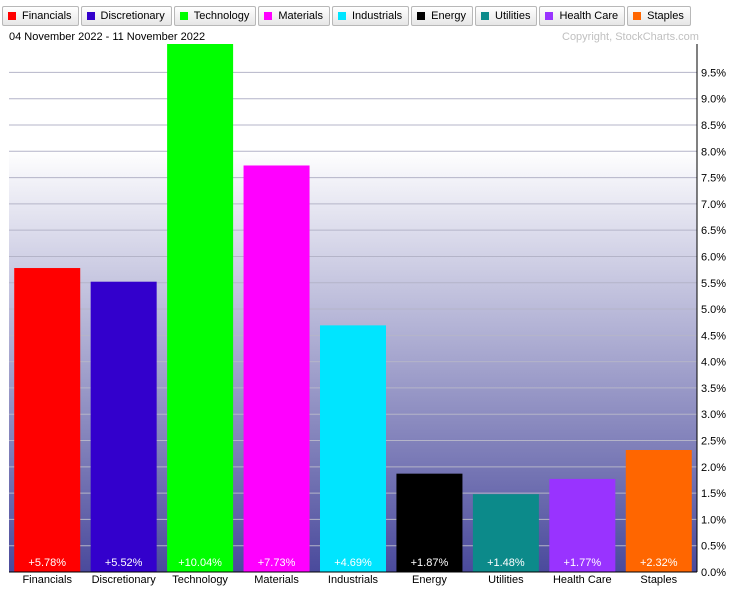 The image size is (746, 602). Describe the element at coordinates (429, 522) in the screenshot. I see `bar-energy` at that location.